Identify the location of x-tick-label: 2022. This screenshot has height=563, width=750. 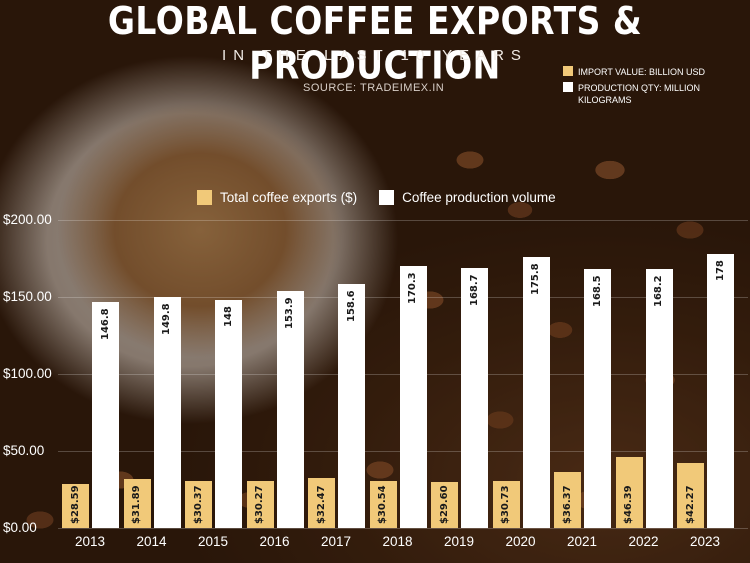
(643, 541).